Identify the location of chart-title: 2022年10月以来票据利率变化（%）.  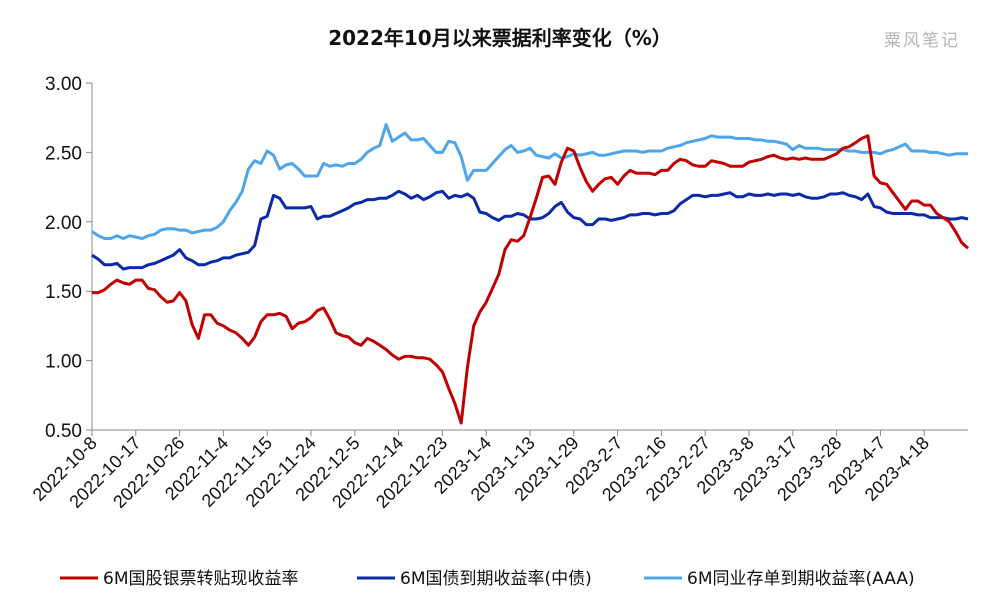
(500, 38).